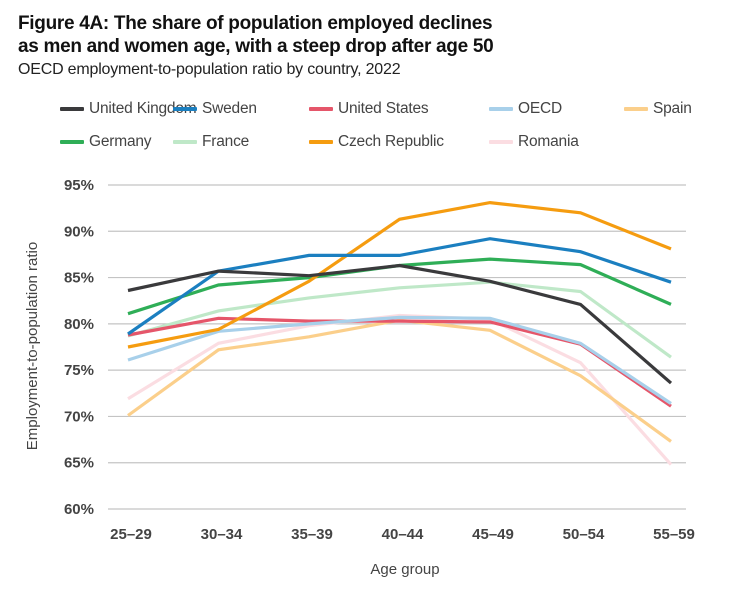  What do you see at coordinates (79, 347) in the screenshot?
I see `y-axis-ticks: 60% 65% 70% 75% 80% 85% 90% 95%` at bounding box center [79, 347].